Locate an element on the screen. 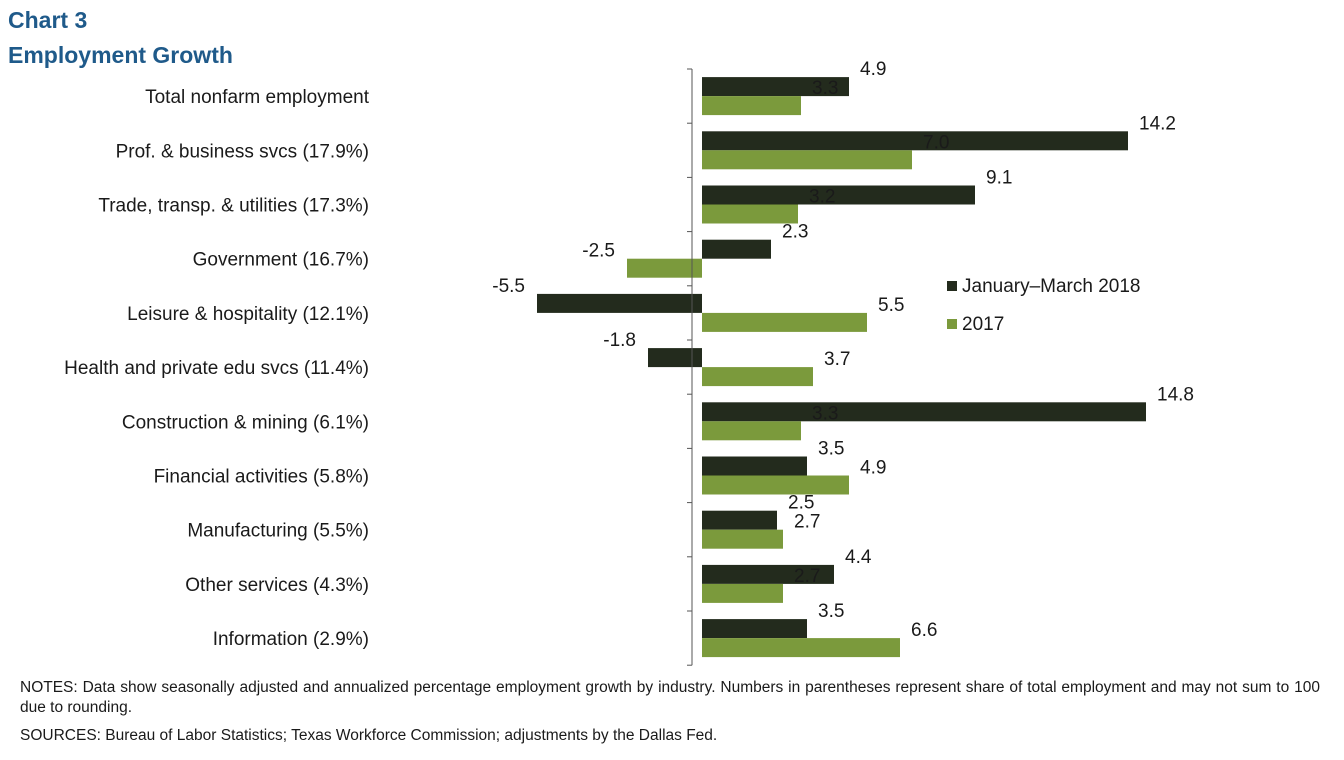 The height and width of the screenshot is (760, 1344). category-label-leisure-hospitality-12-1: Leisure & hospitality (12.1%) is located at coordinates (248, 314).